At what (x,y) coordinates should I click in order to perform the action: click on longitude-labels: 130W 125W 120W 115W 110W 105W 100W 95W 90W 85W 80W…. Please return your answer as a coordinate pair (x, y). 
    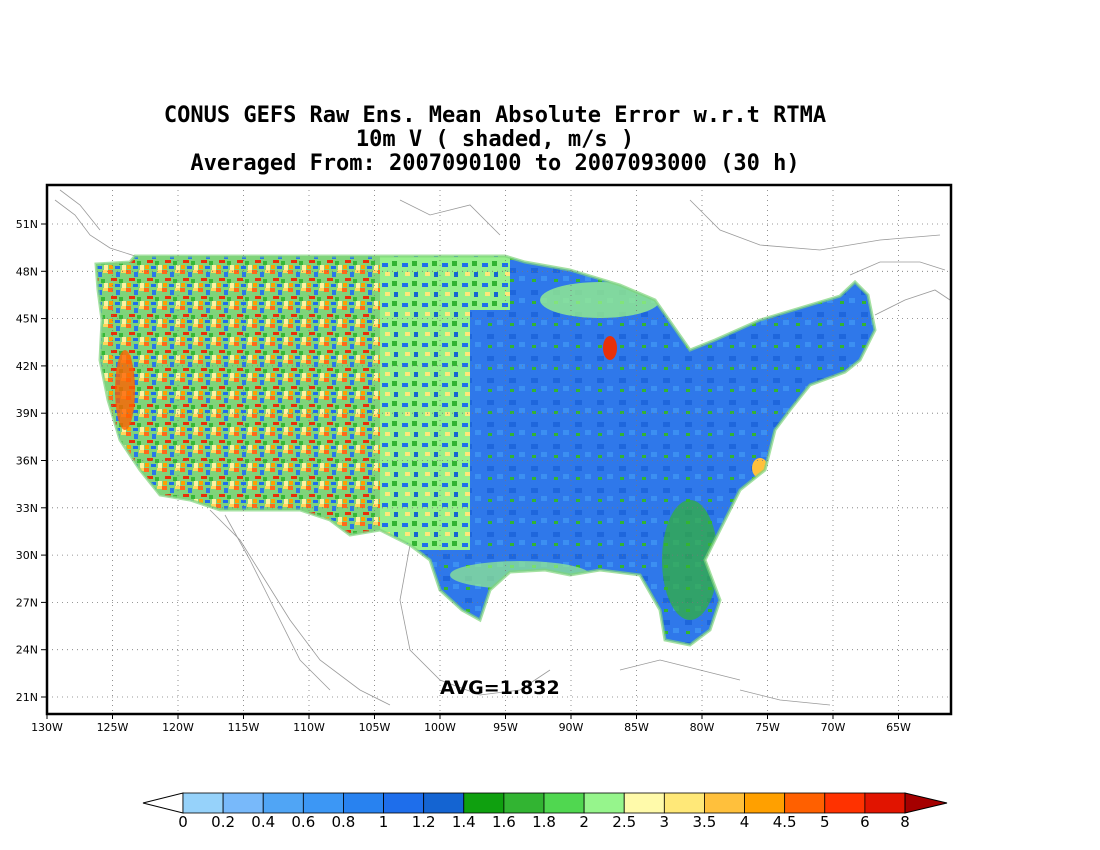
    Looking at the image, I should click on (471, 727).